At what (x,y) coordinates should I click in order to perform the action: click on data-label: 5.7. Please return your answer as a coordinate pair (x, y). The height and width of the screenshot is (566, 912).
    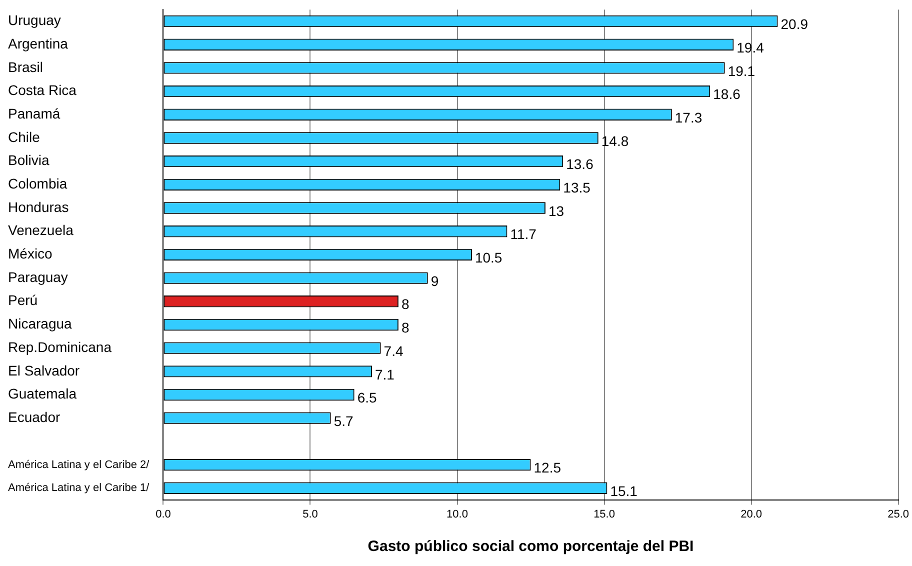
    Looking at the image, I should click on (344, 420).